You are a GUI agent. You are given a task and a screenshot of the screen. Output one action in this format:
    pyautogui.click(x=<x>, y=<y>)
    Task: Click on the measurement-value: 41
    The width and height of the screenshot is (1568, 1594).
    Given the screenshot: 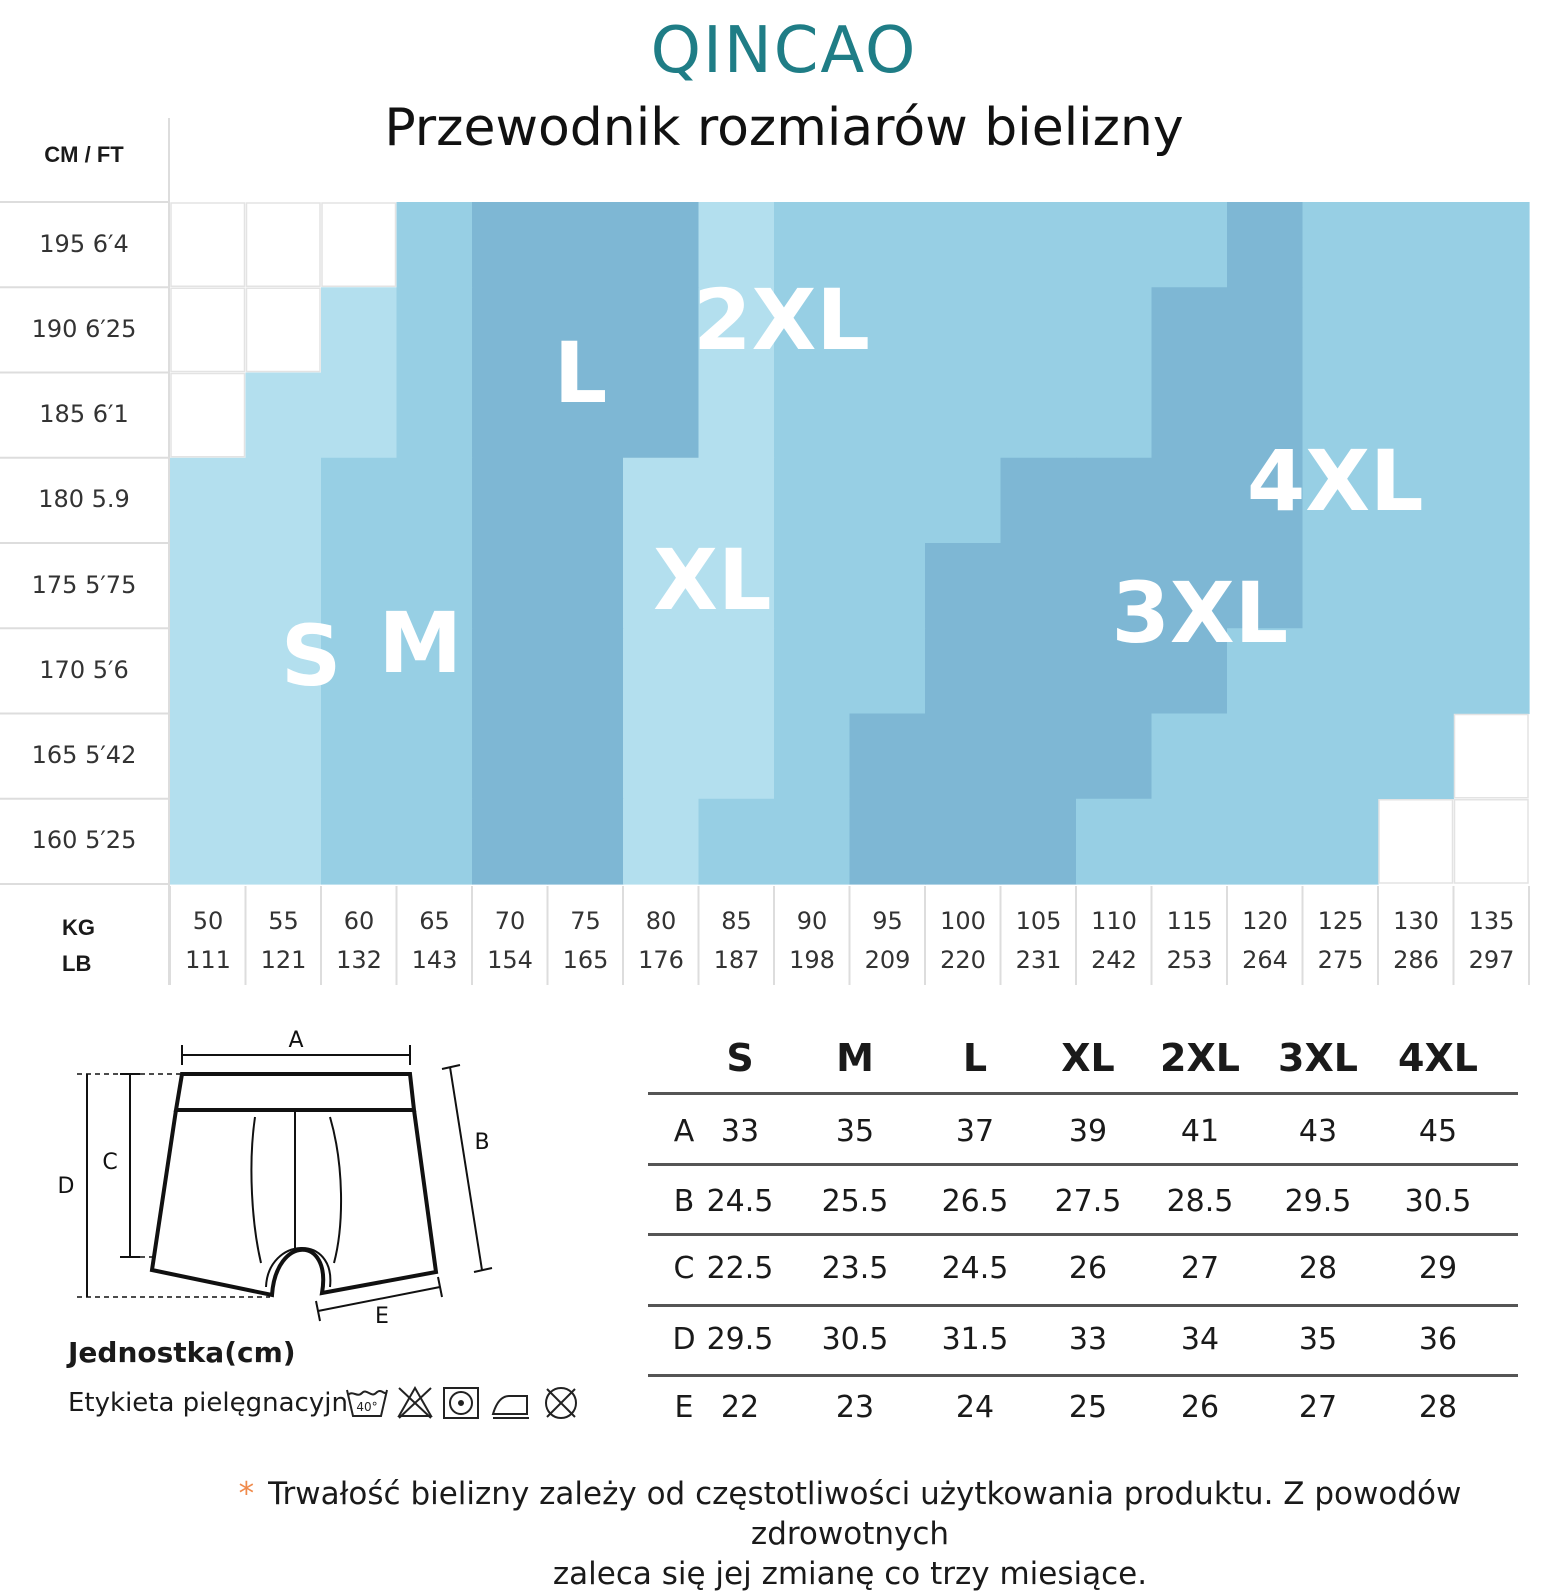 What is the action you would take?
    pyautogui.click(x=1200, y=1131)
    